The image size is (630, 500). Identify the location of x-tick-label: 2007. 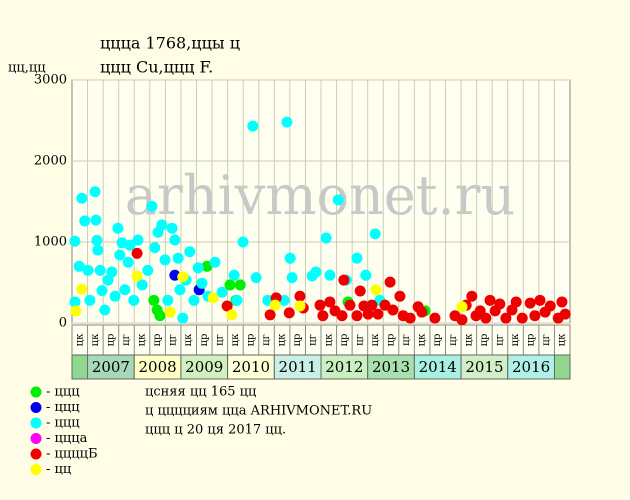
(111, 367).